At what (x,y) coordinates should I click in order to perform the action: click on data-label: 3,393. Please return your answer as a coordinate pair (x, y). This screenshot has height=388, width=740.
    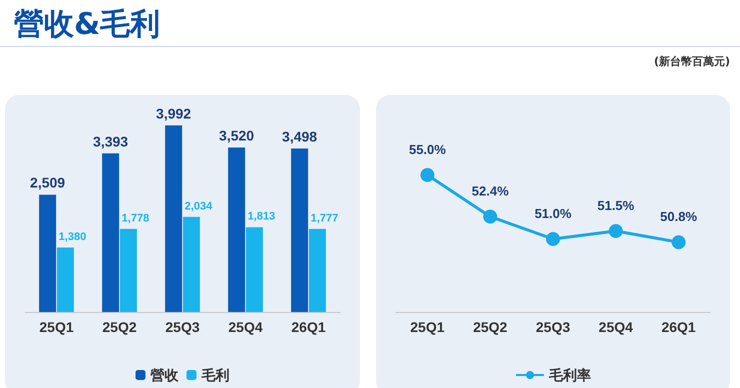
    Looking at the image, I should click on (110, 141).